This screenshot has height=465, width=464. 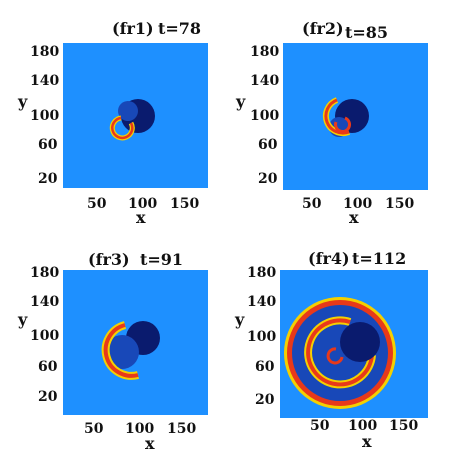 I want to click on spiral-tip, so click(x=335, y=356).